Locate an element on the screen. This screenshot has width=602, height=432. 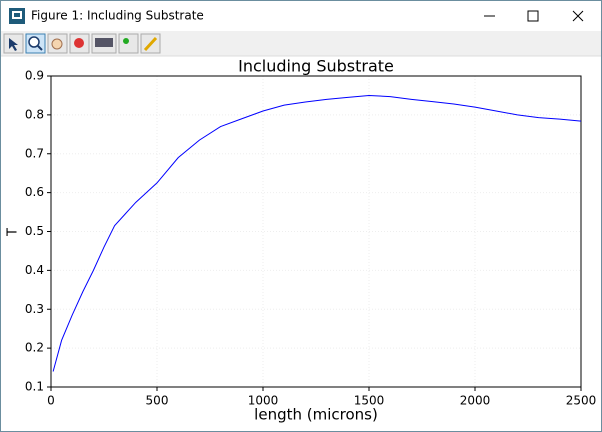
edit-icon is located at coordinates (150, 44).